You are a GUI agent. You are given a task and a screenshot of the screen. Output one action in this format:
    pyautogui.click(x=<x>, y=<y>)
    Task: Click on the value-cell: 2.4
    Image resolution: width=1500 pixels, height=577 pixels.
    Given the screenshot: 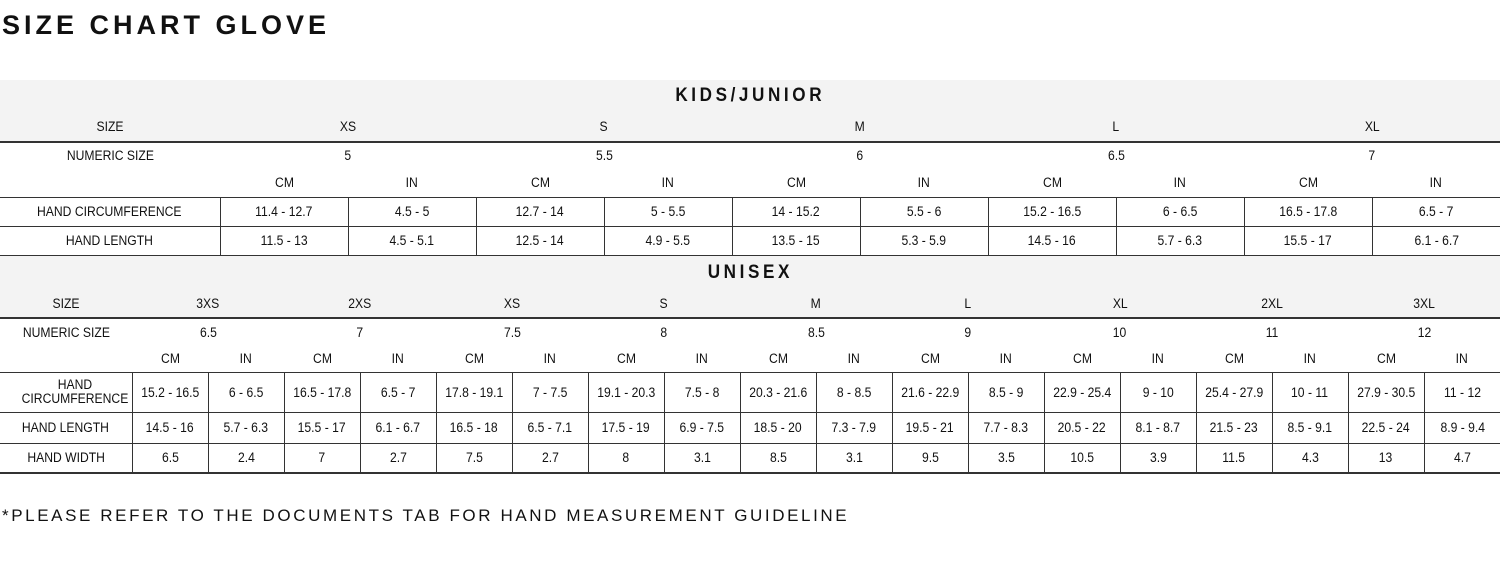 What is the action you would take?
    pyautogui.click(x=245, y=458)
    